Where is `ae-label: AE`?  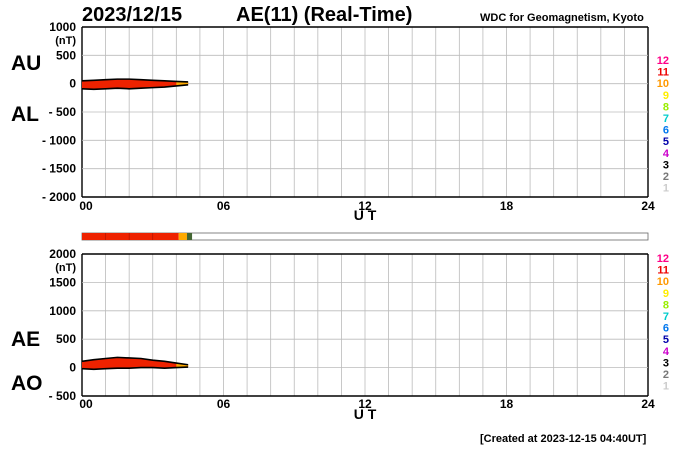
ae-label: AE is located at coordinates (26, 339).